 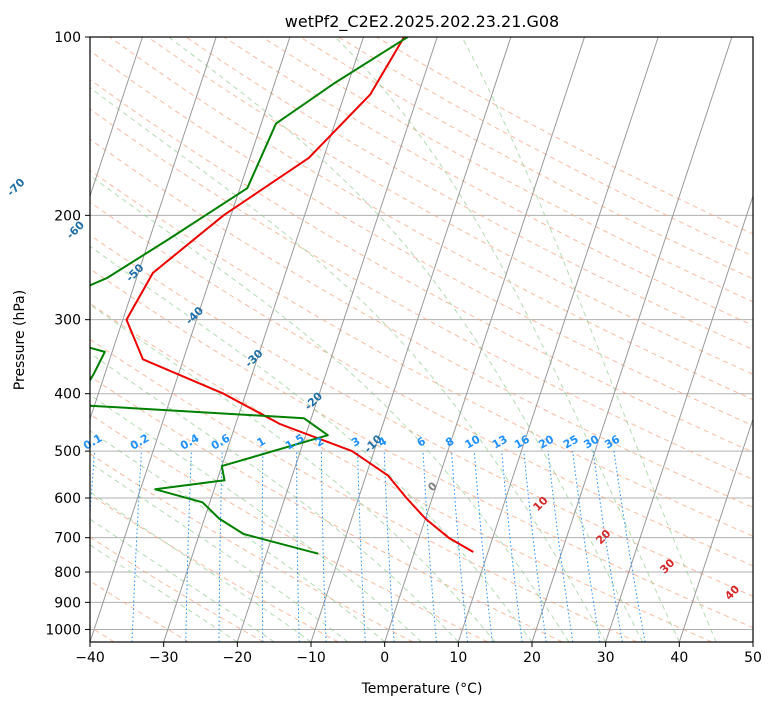 I want to click on y-tick-label: 100, so click(x=67, y=38).